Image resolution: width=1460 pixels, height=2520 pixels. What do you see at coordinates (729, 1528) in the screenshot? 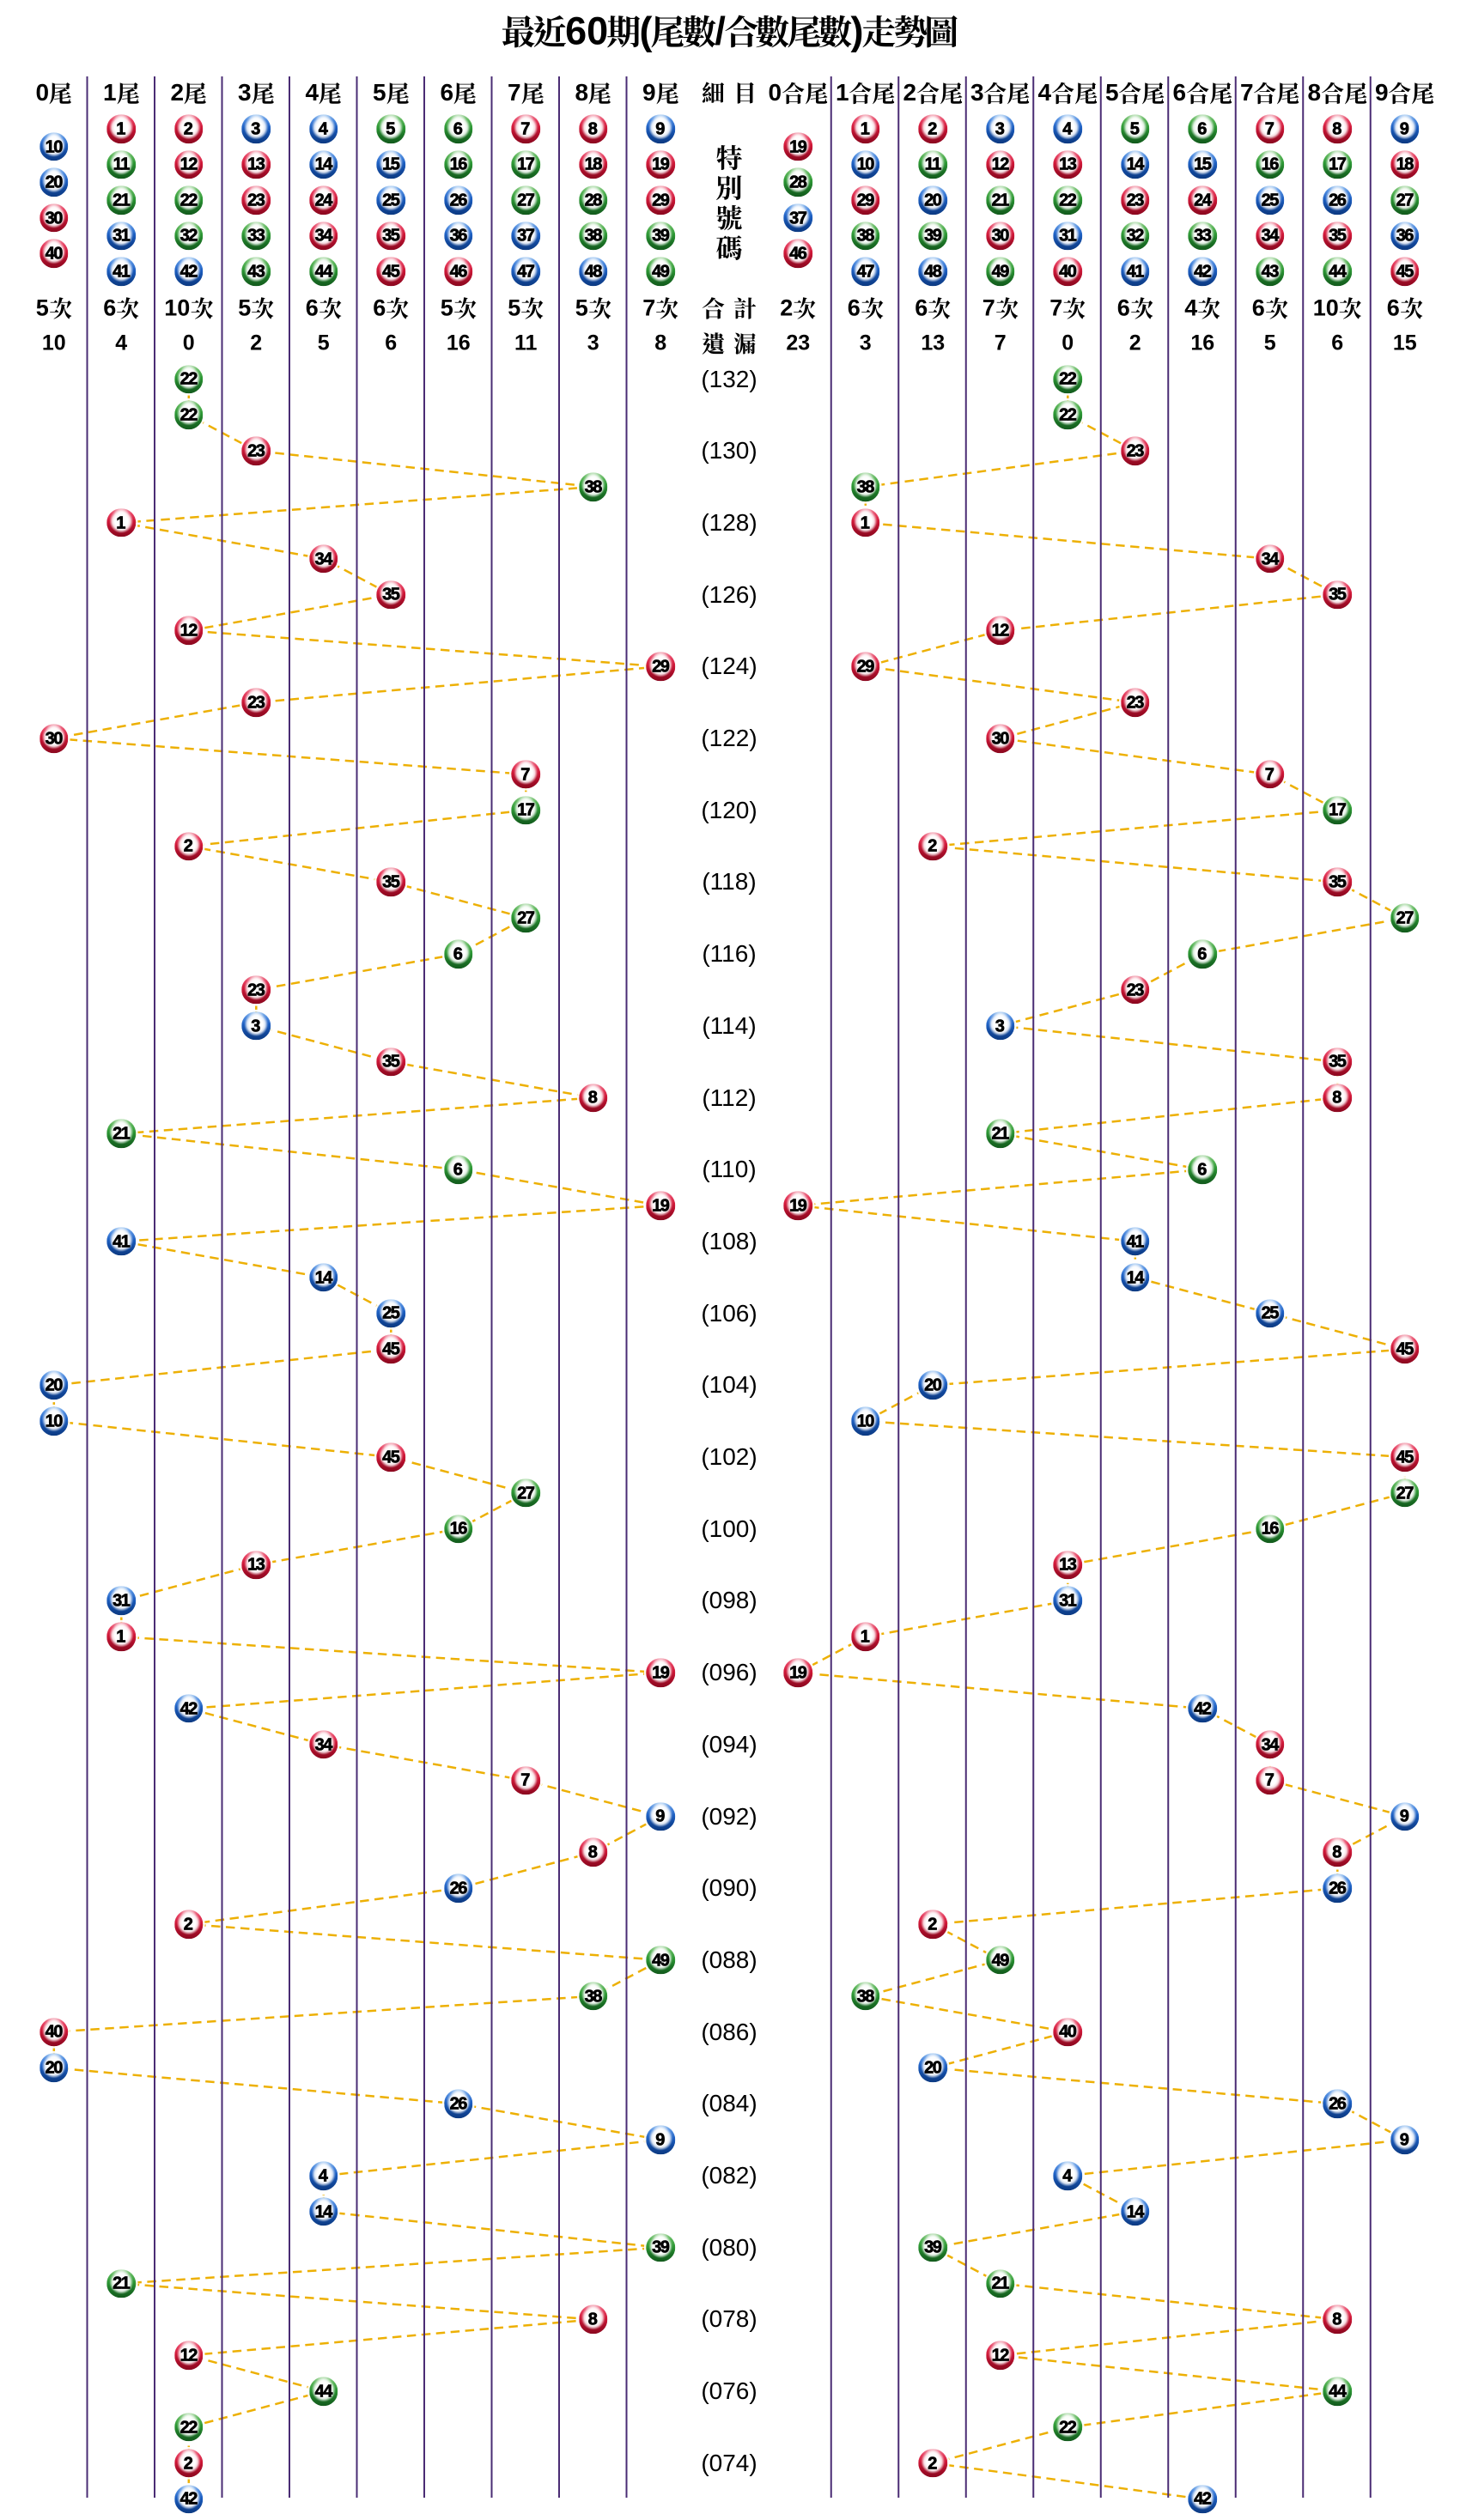
I see `period-label: (100)` at bounding box center [729, 1528].